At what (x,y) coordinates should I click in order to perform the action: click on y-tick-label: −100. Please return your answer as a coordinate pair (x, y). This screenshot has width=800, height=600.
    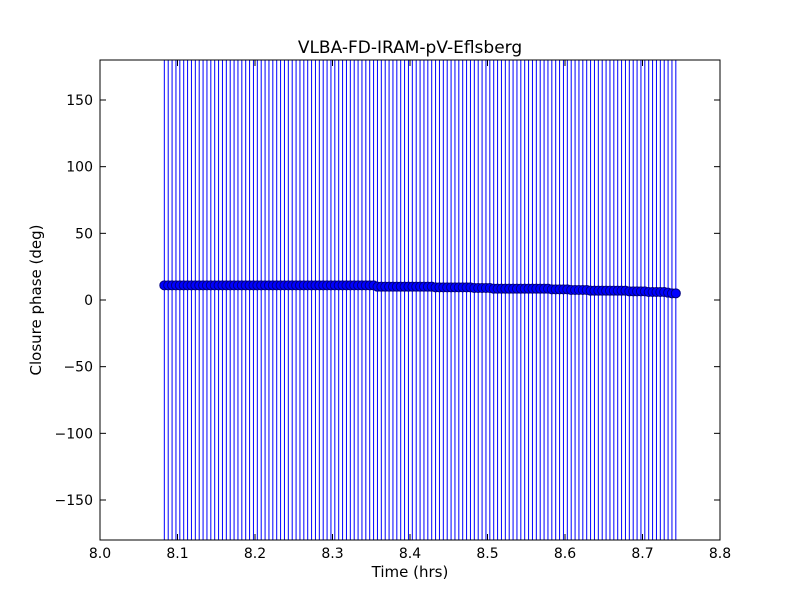
    Looking at the image, I should click on (74, 434).